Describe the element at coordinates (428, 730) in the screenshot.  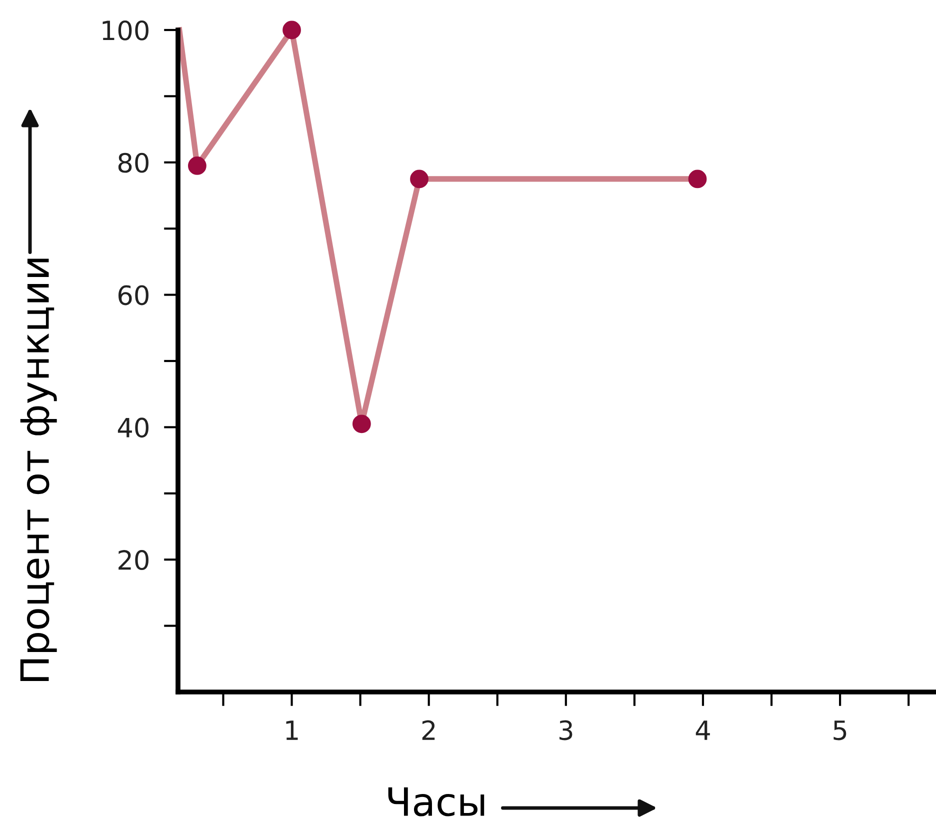
I see `x-tick-label: 2` at that location.